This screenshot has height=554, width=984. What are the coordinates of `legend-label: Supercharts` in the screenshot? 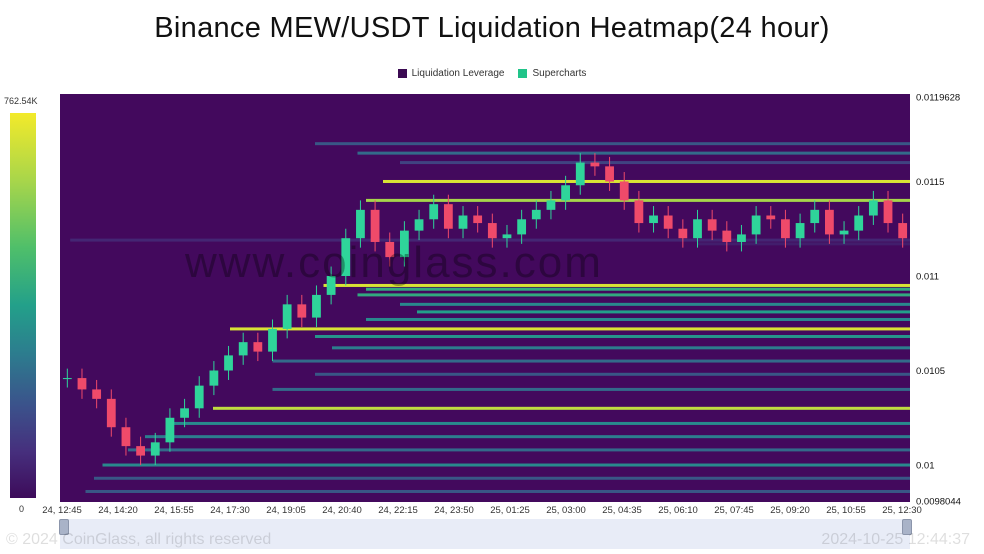 It's located at (559, 73).